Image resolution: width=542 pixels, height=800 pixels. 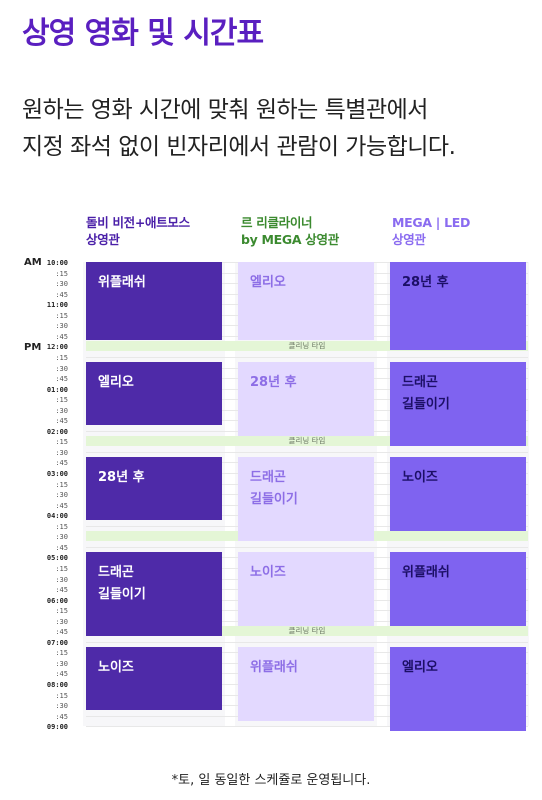 I want to click on footnote: *토, 일 동일한 스케쥴로 운영됩니다., so click(x=271, y=780).